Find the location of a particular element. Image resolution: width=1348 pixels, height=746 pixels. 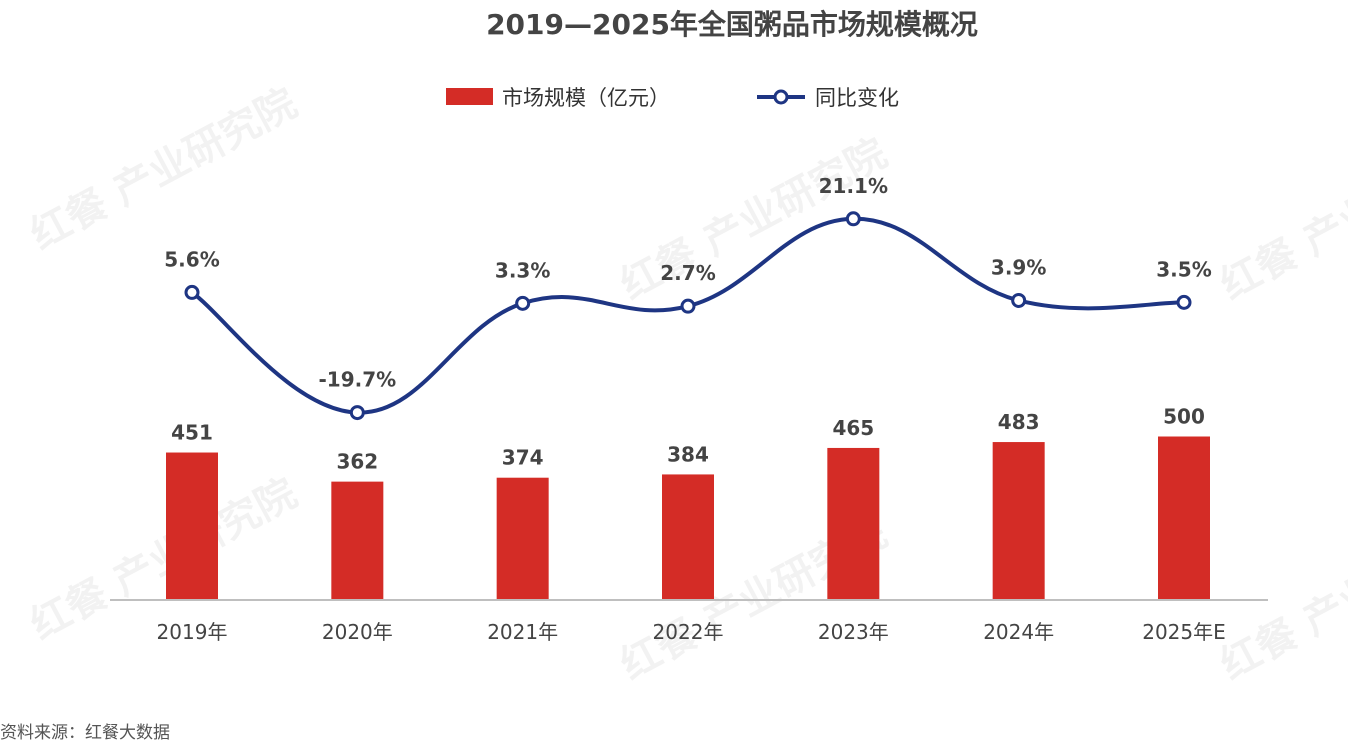

legend-line-label: 同比变化 is located at coordinates (857, 98).